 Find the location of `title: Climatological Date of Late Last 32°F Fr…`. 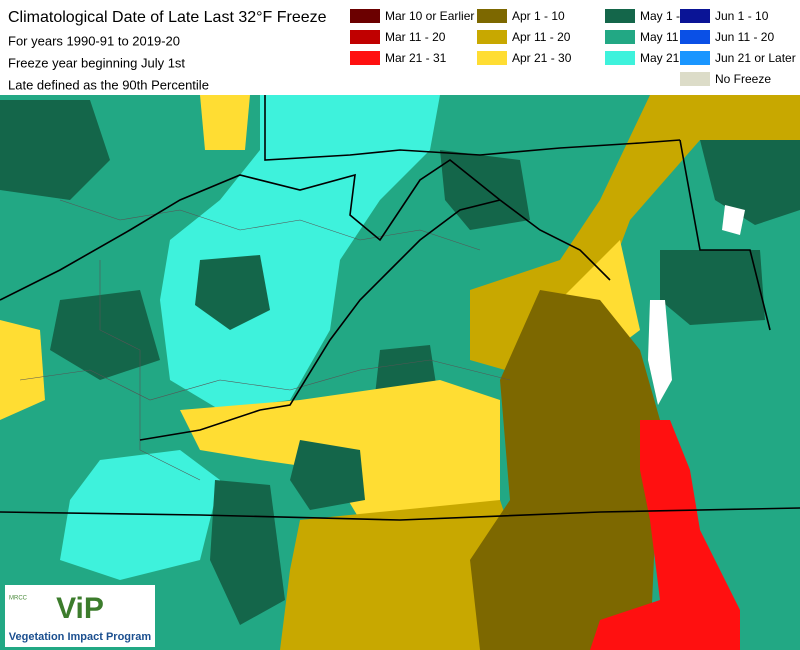

title: Climatological Date of Late Last 32°F Fr… is located at coordinates (167, 17).